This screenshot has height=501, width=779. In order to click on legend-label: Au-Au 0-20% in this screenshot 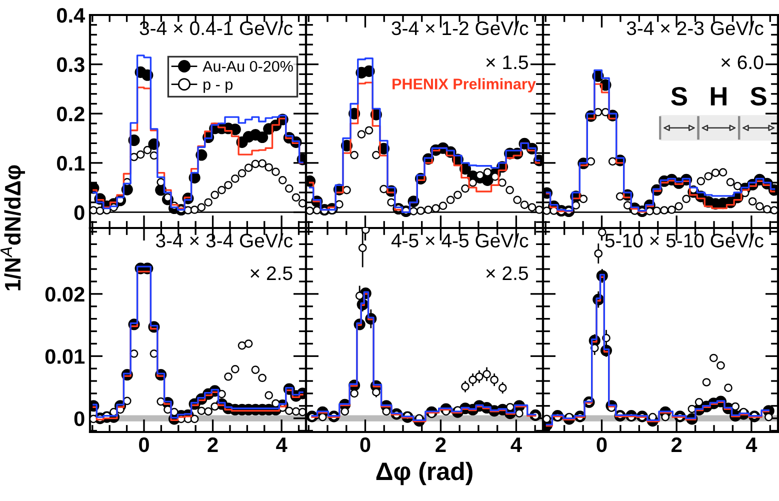, I will do `click(247, 66)`.